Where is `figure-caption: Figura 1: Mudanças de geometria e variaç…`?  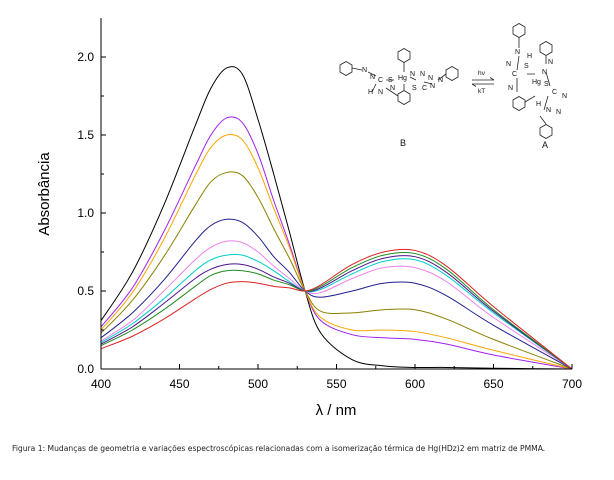 figure-caption: Figura 1: Mudanças de geometria e variaç… is located at coordinates (279, 448).